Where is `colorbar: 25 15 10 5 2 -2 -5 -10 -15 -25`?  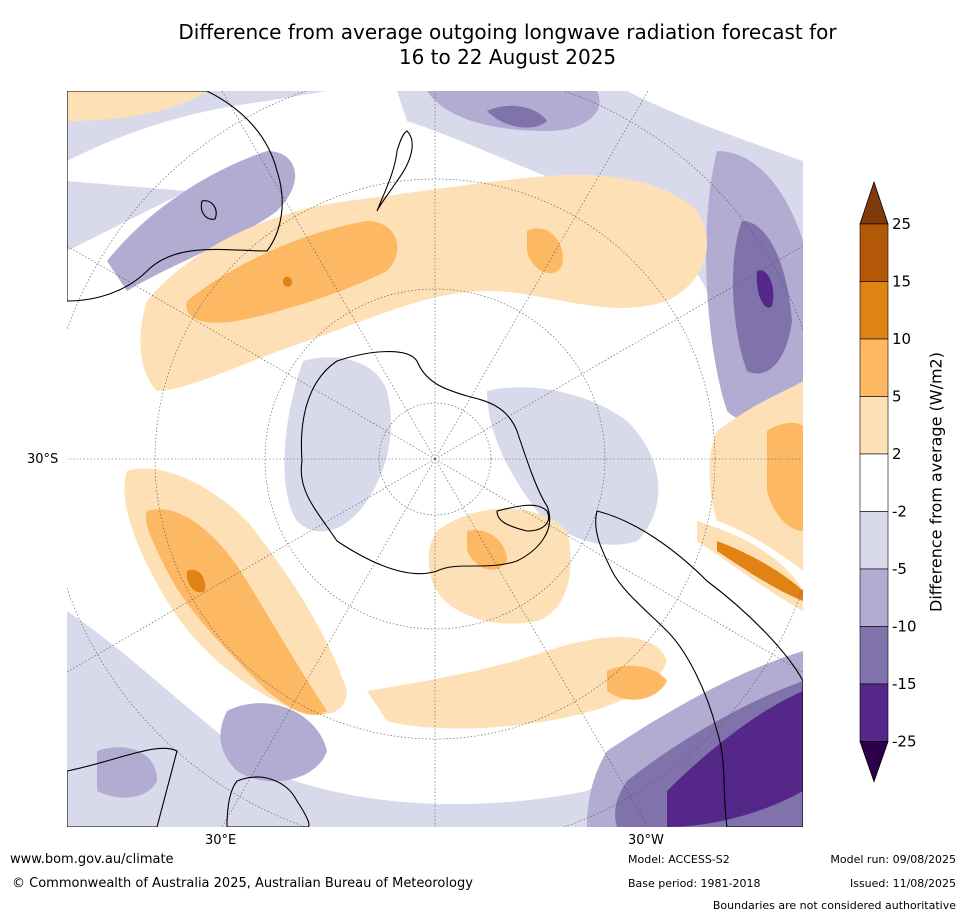 colorbar: 25 15 10 5 2 -2 -5 -10 -15 -25 is located at coordinates (888, 481).